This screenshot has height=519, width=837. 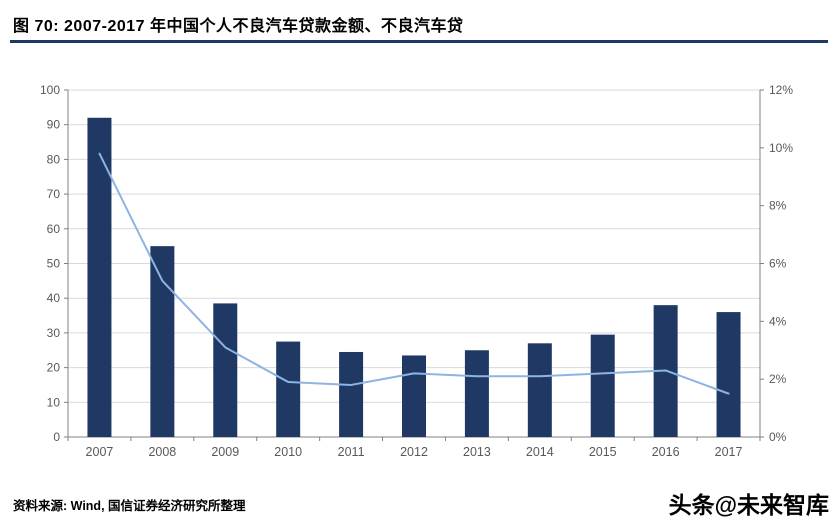 What do you see at coordinates (238, 26) in the screenshot?
I see `figure-title: 图 70: 2007-2017 年中国个人不良汽车贷款金额、不良汽车贷` at bounding box center [238, 26].